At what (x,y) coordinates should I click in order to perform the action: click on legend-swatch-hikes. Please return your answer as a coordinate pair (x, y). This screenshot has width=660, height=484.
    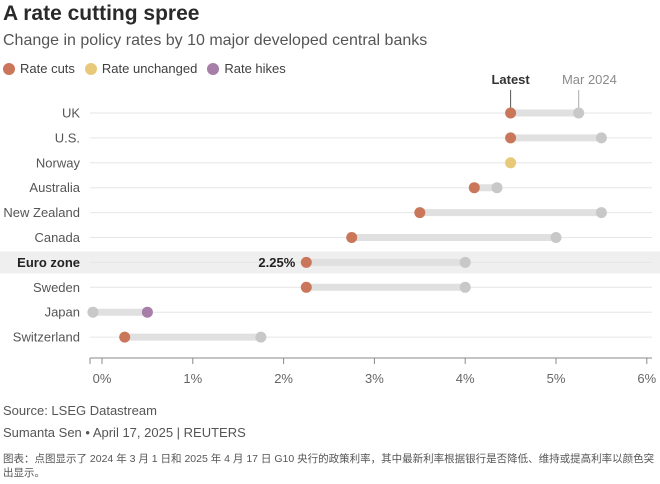
    Looking at the image, I should click on (213, 68).